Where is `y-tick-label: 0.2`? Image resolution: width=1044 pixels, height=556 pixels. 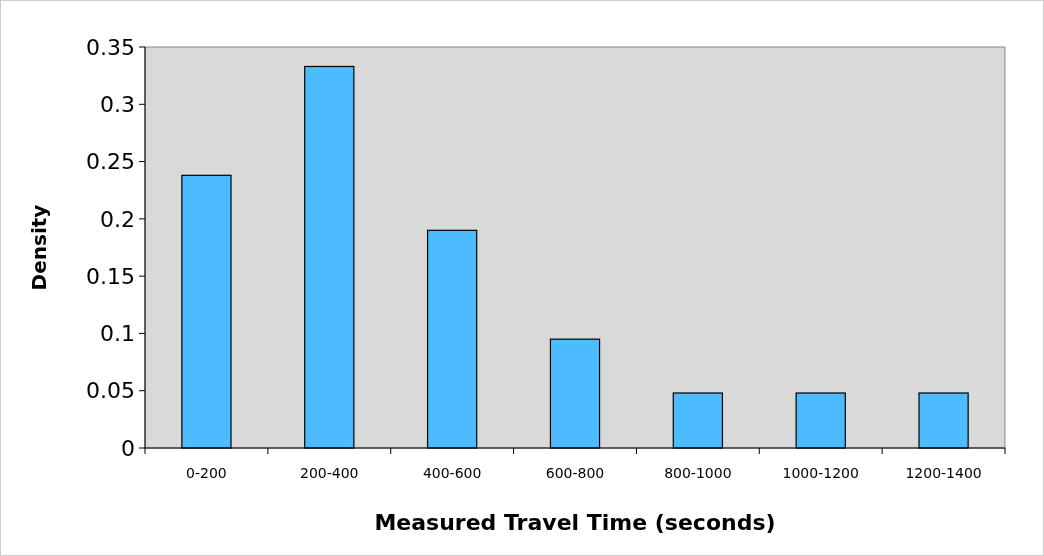 y-tick-label: 0.2 is located at coordinates (117, 219).